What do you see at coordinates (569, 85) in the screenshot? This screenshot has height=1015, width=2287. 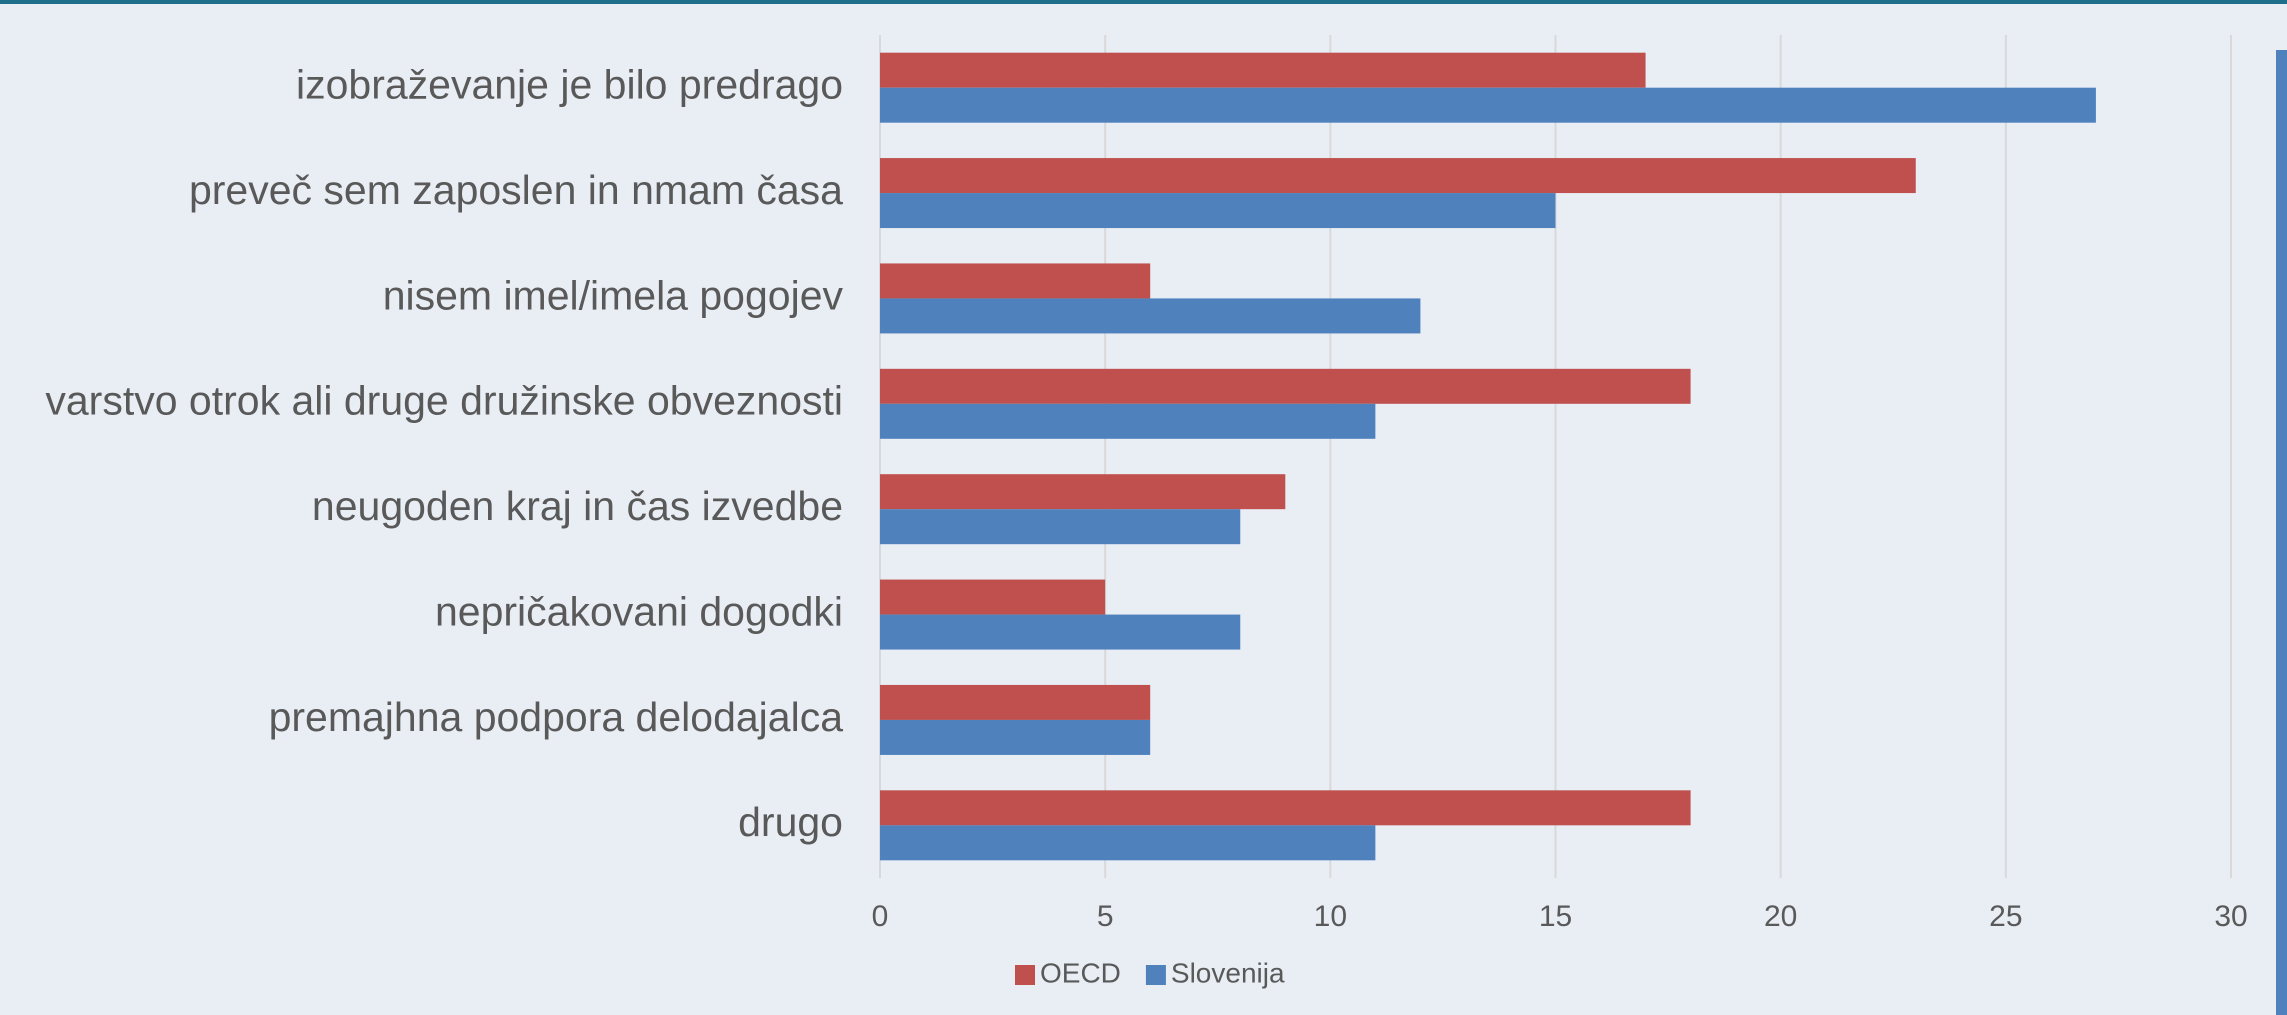 I see `y-tick-label: izobraževanje je bilo predrago` at bounding box center [569, 85].